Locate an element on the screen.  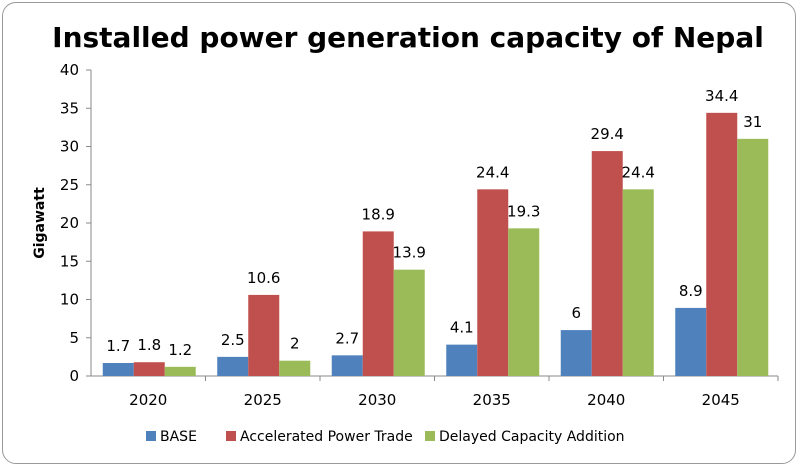
data-label: 29.4 is located at coordinates (607, 134).